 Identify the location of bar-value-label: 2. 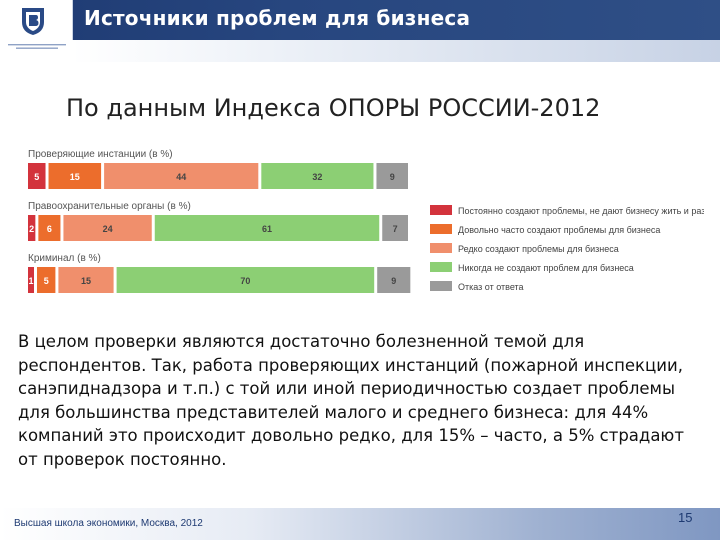
(31, 229).